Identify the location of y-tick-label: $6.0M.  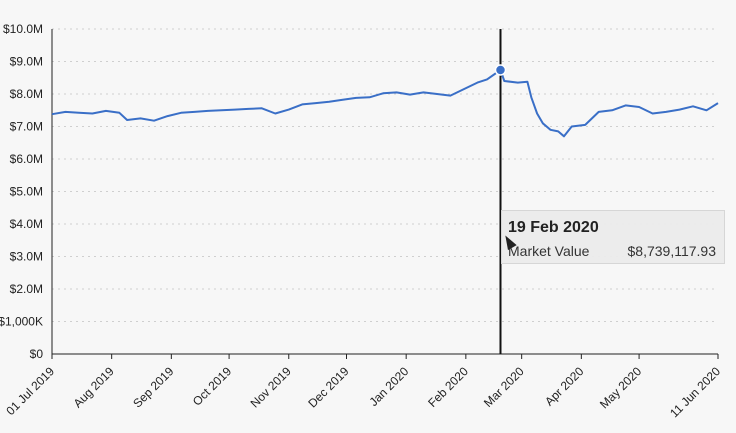
(26, 159).